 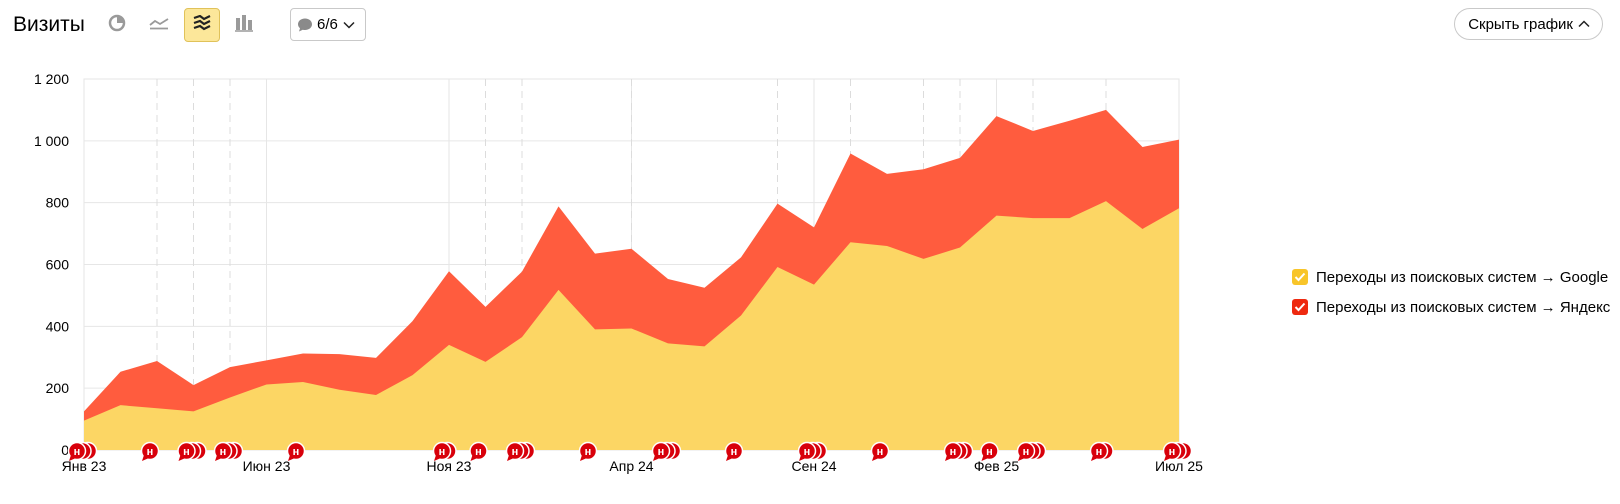 What do you see at coordinates (58, 203) in the screenshot?
I see `y-tick-label: 800` at bounding box center [58, 203].